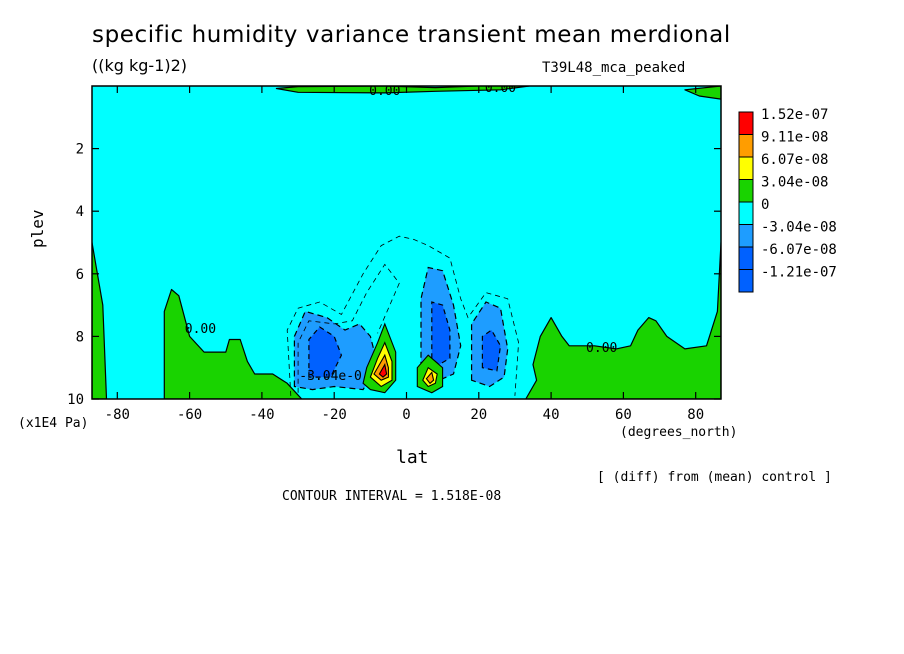 The height and width of the screenshot is (654, 904). Describe the element at coordinates (551, 415) in the screenshot. I see `x-tick-label-6: 40` at that location.